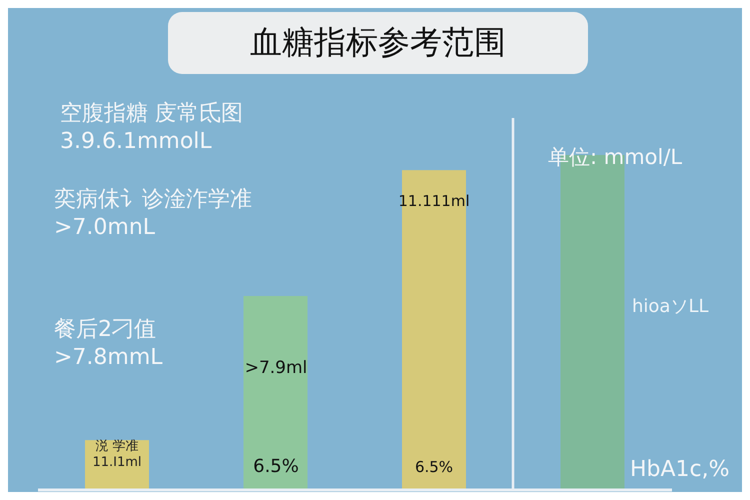 This screenshot has width=750, height=500. Describe the element at coordinates (117, 455) in the screenshot. I see `annotation: 涚 学准 11.I1ml` at that location.